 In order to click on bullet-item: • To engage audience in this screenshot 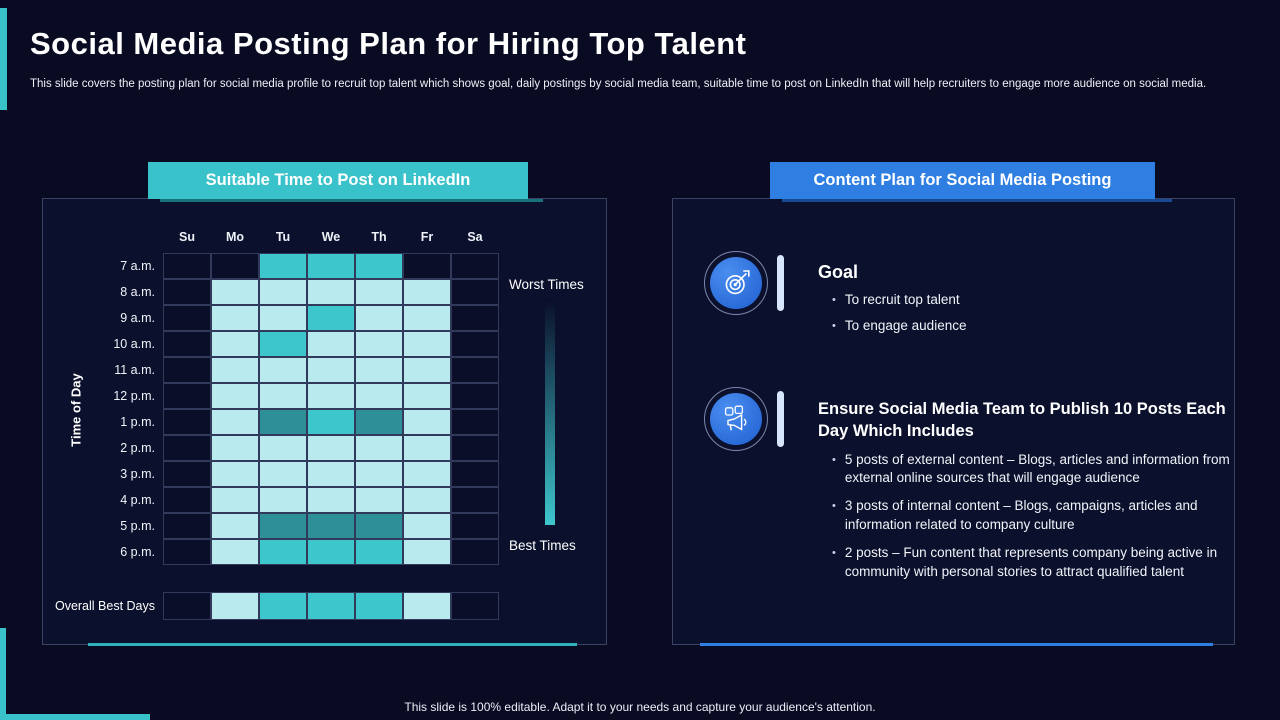, I will do `click(1015, 326)`.